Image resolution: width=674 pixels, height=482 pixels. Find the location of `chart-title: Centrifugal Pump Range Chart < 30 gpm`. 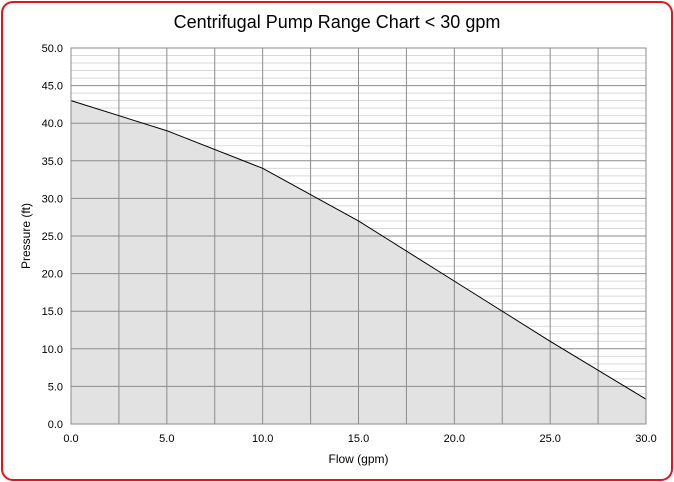

chart-title: Centrifugal Pump Range Chart < 30 gpm is located at coordinates (337, 22).